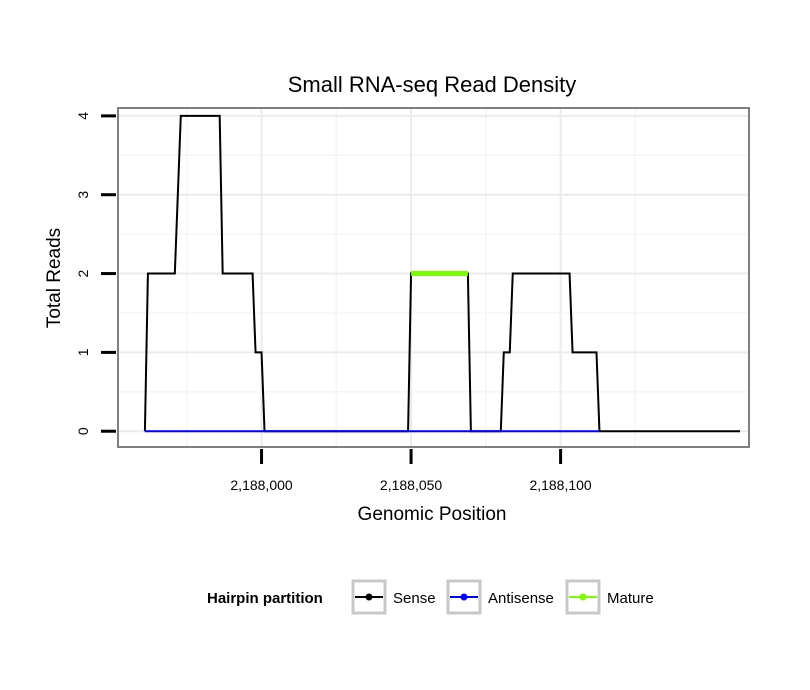  Describe the element at coordinates (432, 84) in the screenshot. I see `chart-title: Small RNA-seq Read Density` at that location.